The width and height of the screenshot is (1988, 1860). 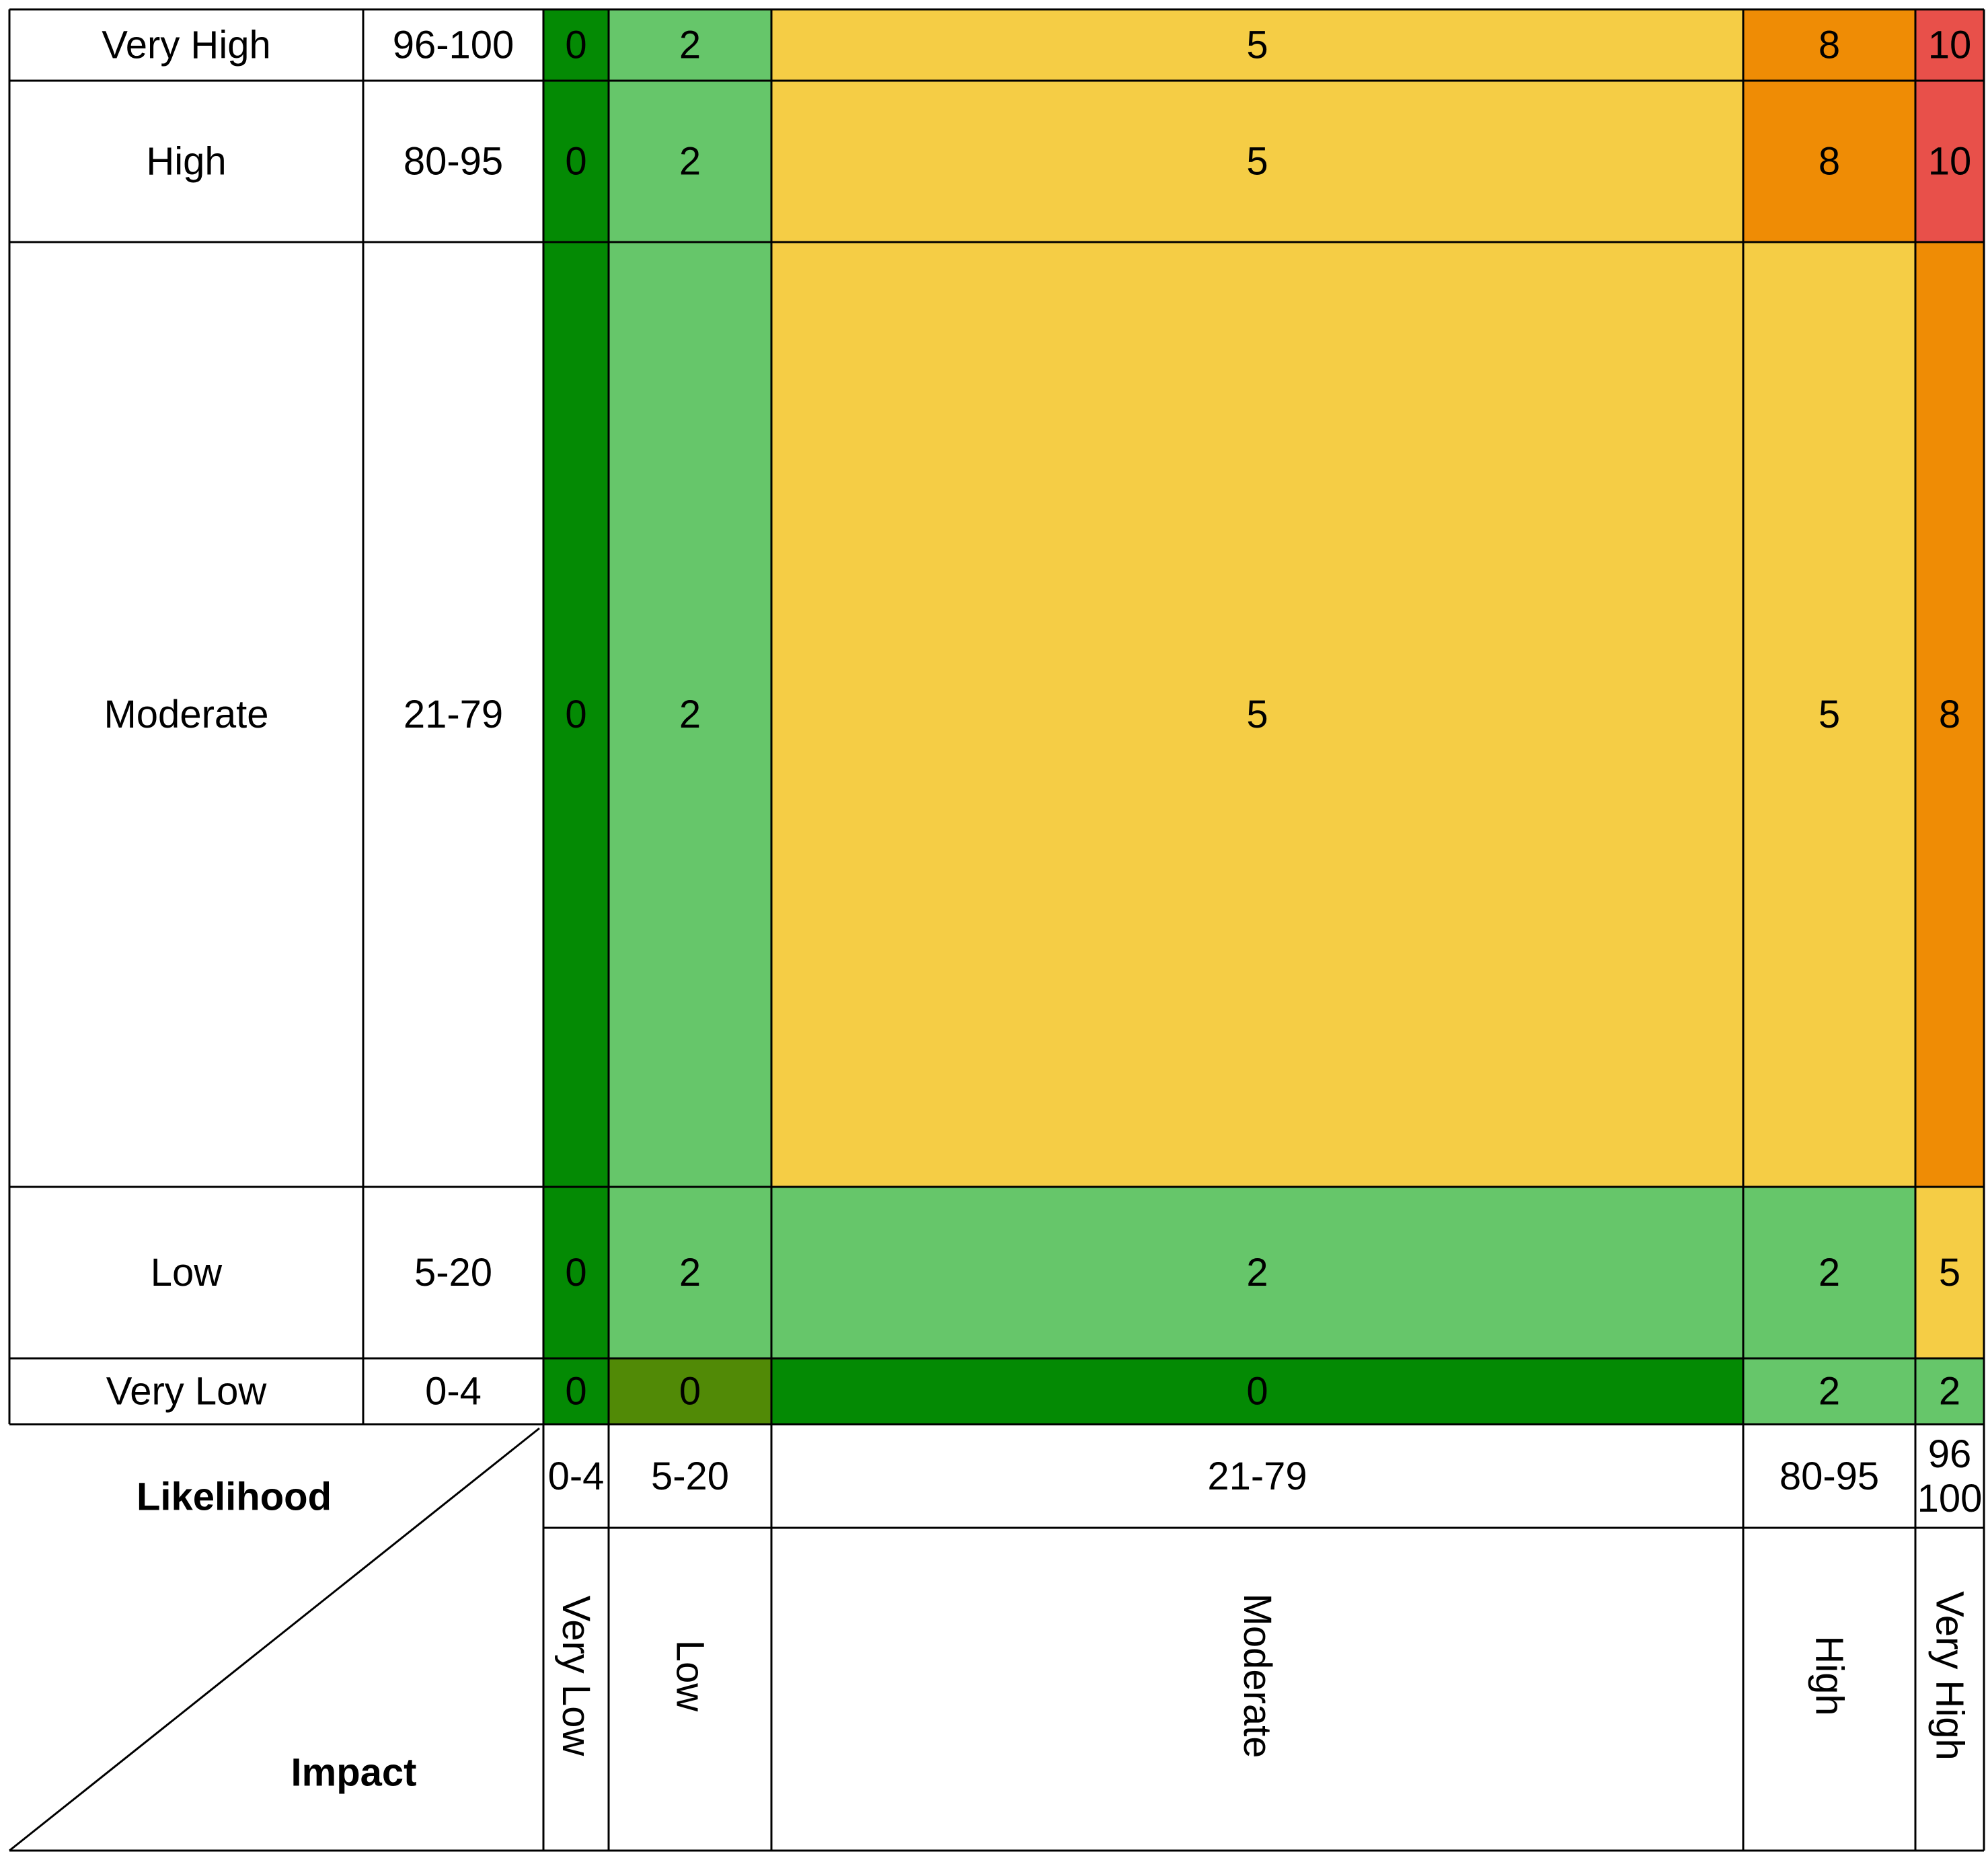 What do you see at coordinates (1257, 1676) in the screenshot?
I see `col-label-moderate: Moderate` at bounding box center [1257, 1676].